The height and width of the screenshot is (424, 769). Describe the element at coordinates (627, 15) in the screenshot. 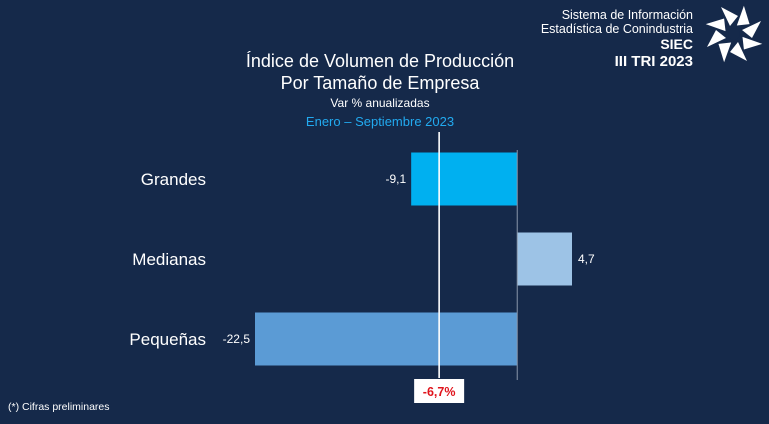

I see `brand-line-1: Sistema de Información` at that location.